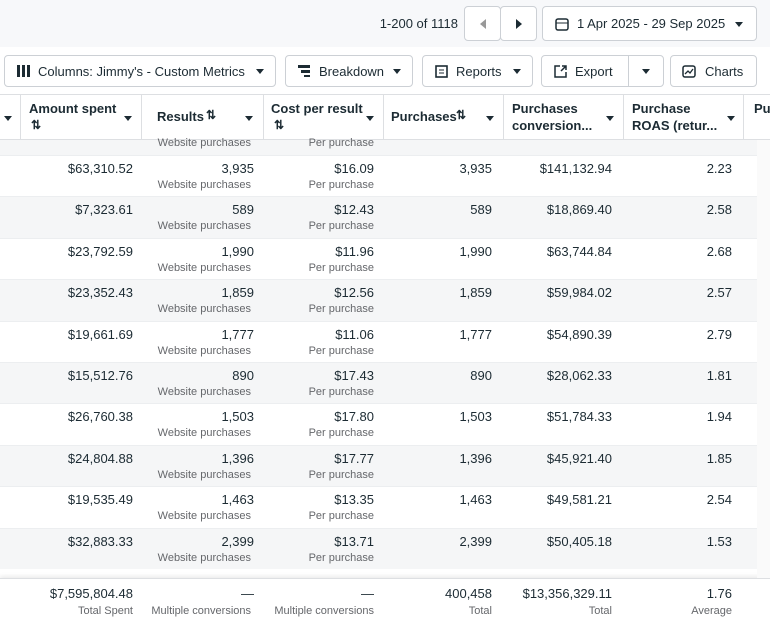 This screenshot has width=770, height=644. I want to click on cell-results: 1,859, so click(237, 293).